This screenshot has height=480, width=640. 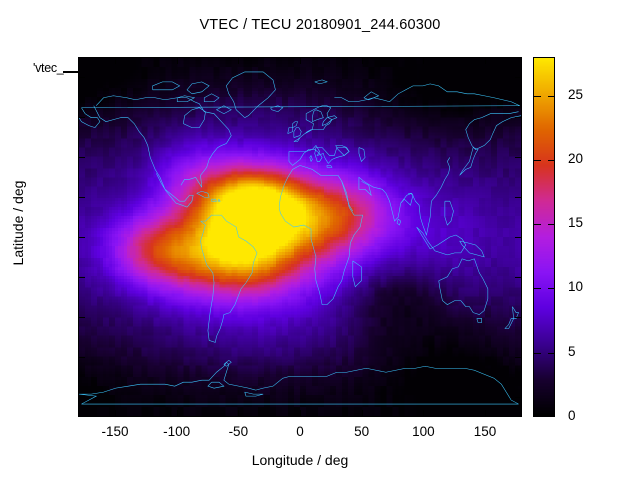 What do you see at coordinates (362, 431) in the screenshot?
I see `x-axis-tick-label: 50` at bounding box center [362, 431].